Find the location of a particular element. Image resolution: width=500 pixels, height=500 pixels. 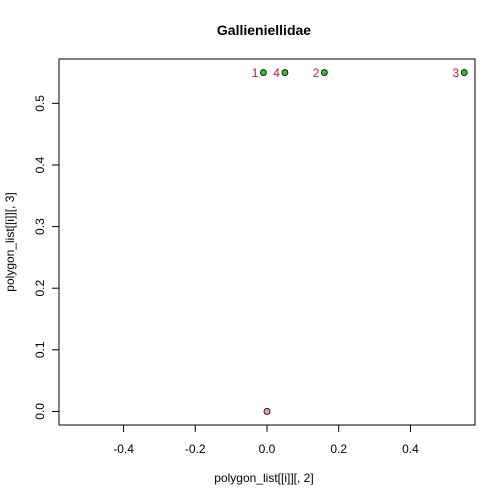

x-axis: -0.4 -0.2 0.0 0.2 0.4 is located at coordinates (266, 440).